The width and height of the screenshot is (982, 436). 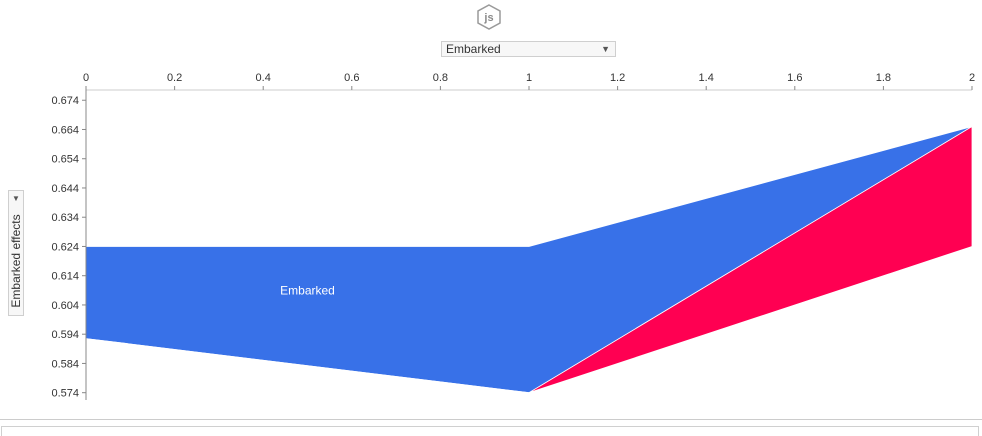 I want to click on chart-annotations: Embarked, so click(x=307, y=291).